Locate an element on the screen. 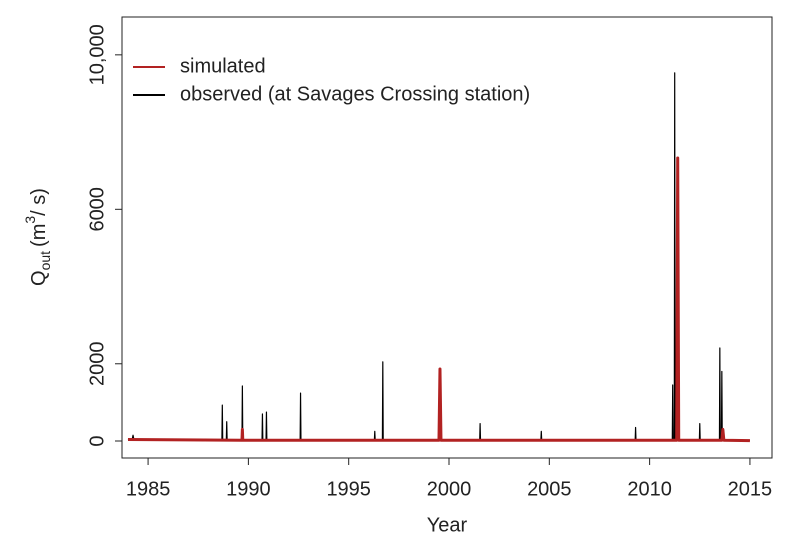 The height and width of the screenshot is (540, 788). y-label-unit: (m is located at coordinates (39, 235).